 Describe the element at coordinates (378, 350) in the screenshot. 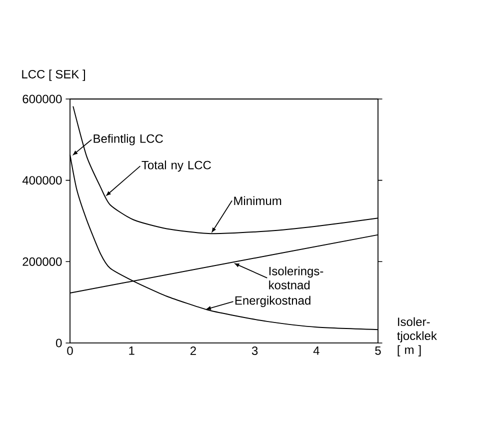

I see `x-tick-label: 5` at that location.